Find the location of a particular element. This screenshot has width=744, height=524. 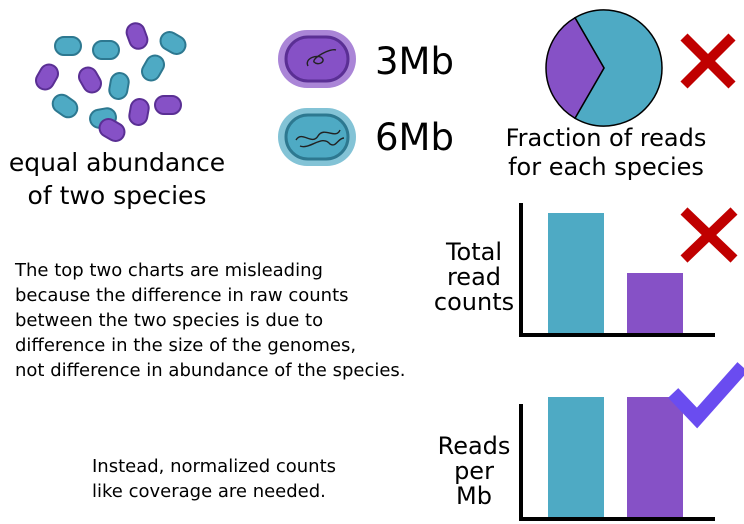

genome-size-3mb-label: 3Mb is located at coordinates (414, 61).